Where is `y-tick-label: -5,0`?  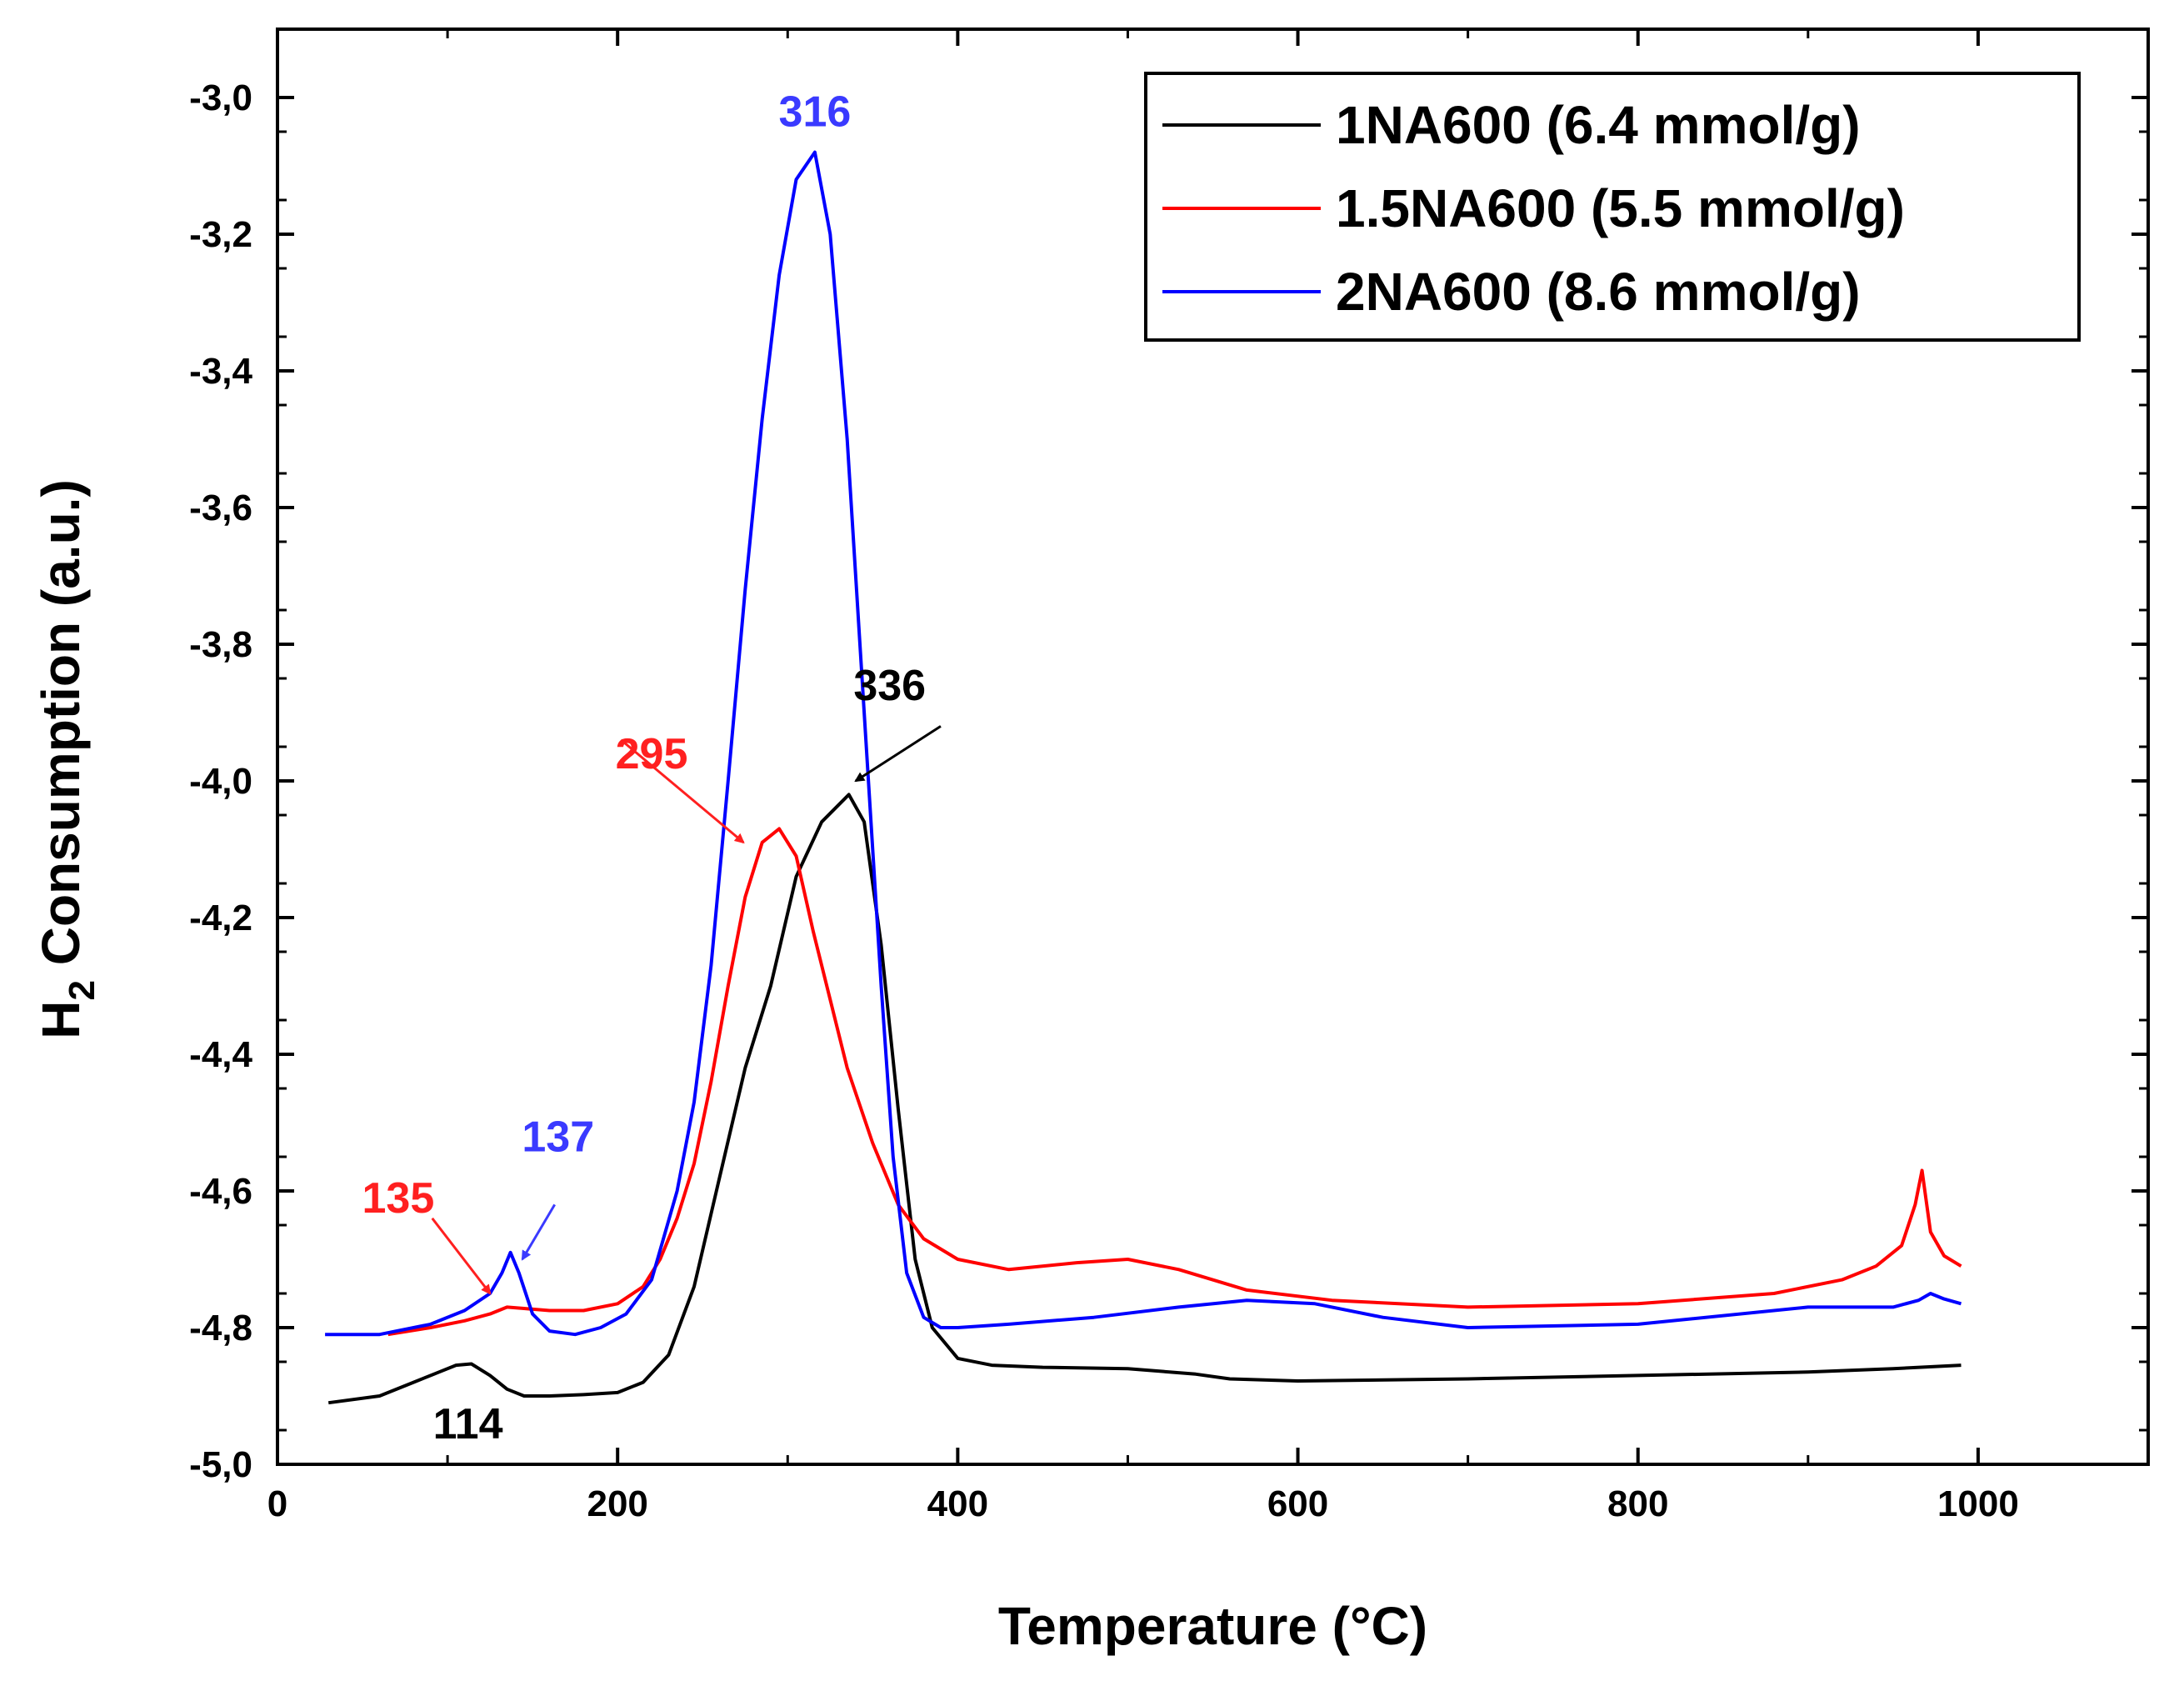
y-tick-label: -5,0 is located at coordinates (221, 1464).